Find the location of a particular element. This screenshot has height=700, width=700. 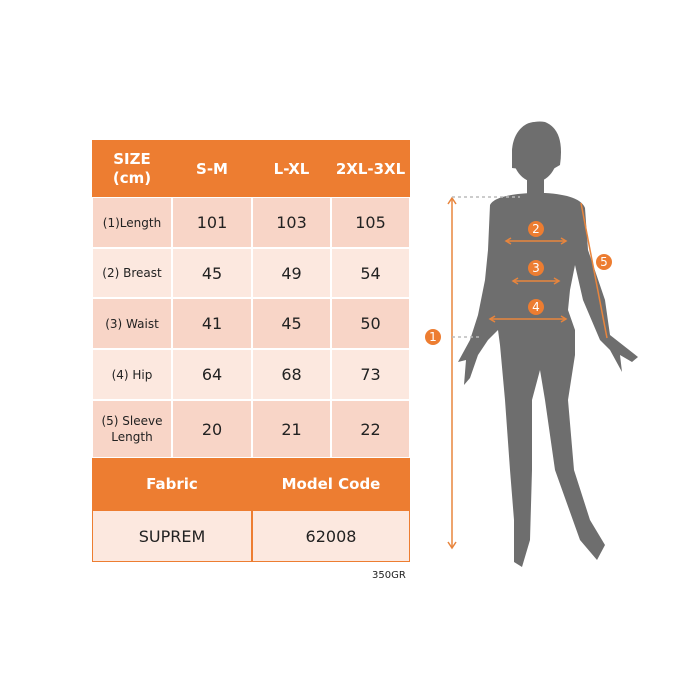

measurement-markers: 1 2 3 4 5 is located at coordinates (518, 283).